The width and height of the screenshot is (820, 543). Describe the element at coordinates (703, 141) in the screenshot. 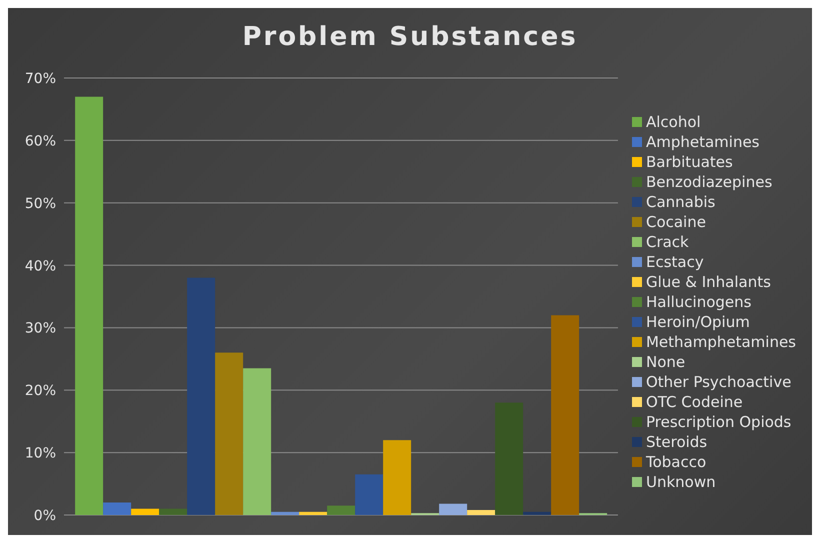

I see `legend-label: Amphetamines` at that location.